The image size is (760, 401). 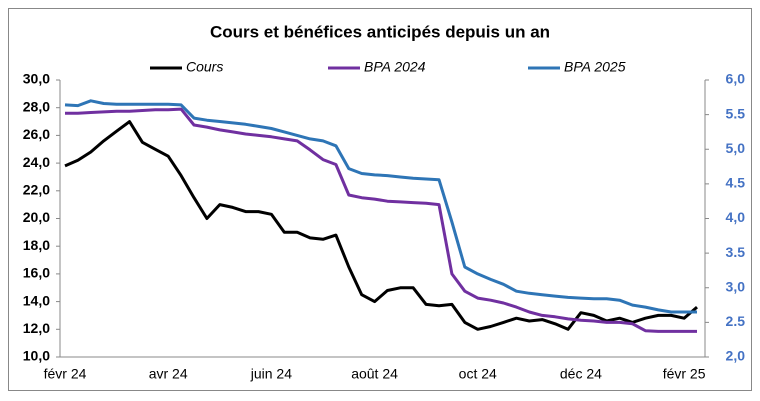 What do you see at coordinates (581, 374) in the screenshot?
I see `x-tick-label: déc 24` at bounding box center [581, 374].